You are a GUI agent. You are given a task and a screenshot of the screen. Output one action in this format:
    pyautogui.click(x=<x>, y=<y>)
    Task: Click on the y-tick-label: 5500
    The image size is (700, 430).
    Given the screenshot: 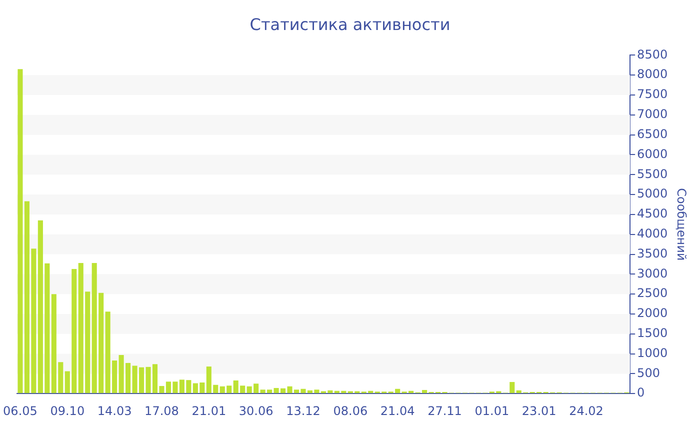 What is the action you would take?
    pyautogui.click(x=652, y=173)
    